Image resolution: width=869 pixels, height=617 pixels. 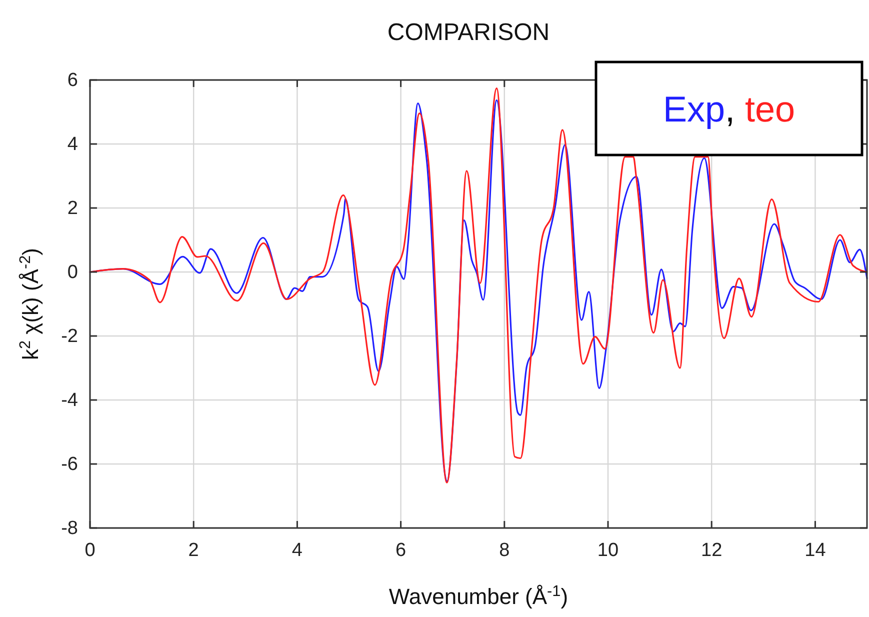 I want to click on y-tick-label: 2, so click(x=72, y=208).